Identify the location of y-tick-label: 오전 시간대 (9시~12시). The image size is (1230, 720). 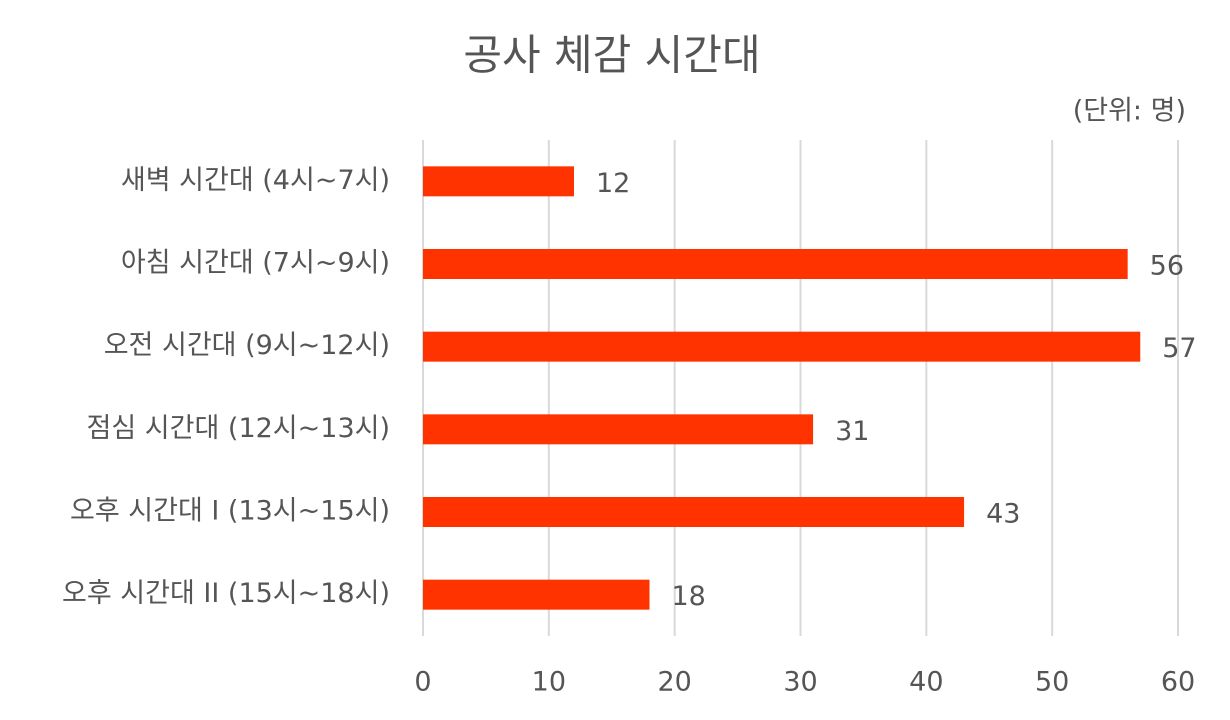
(247, 345).